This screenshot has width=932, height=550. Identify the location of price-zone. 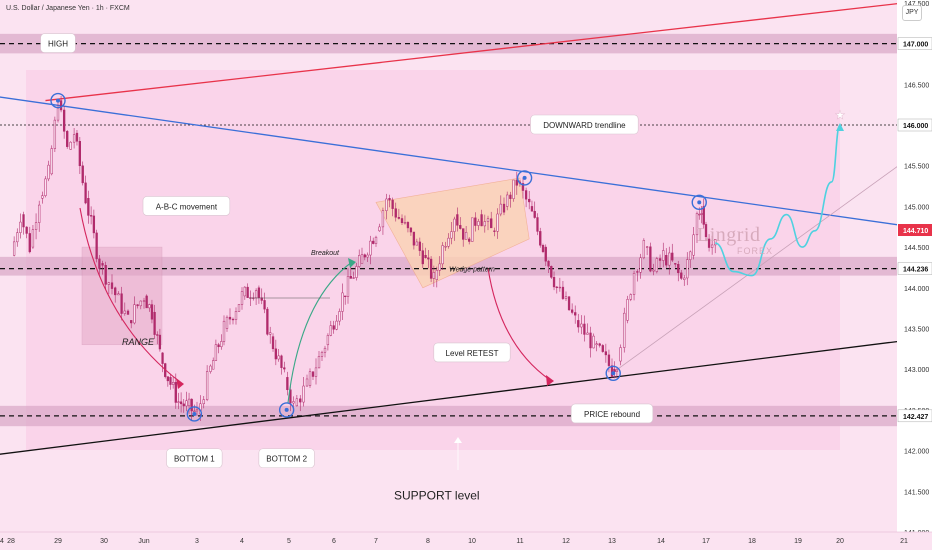
(448, 43).